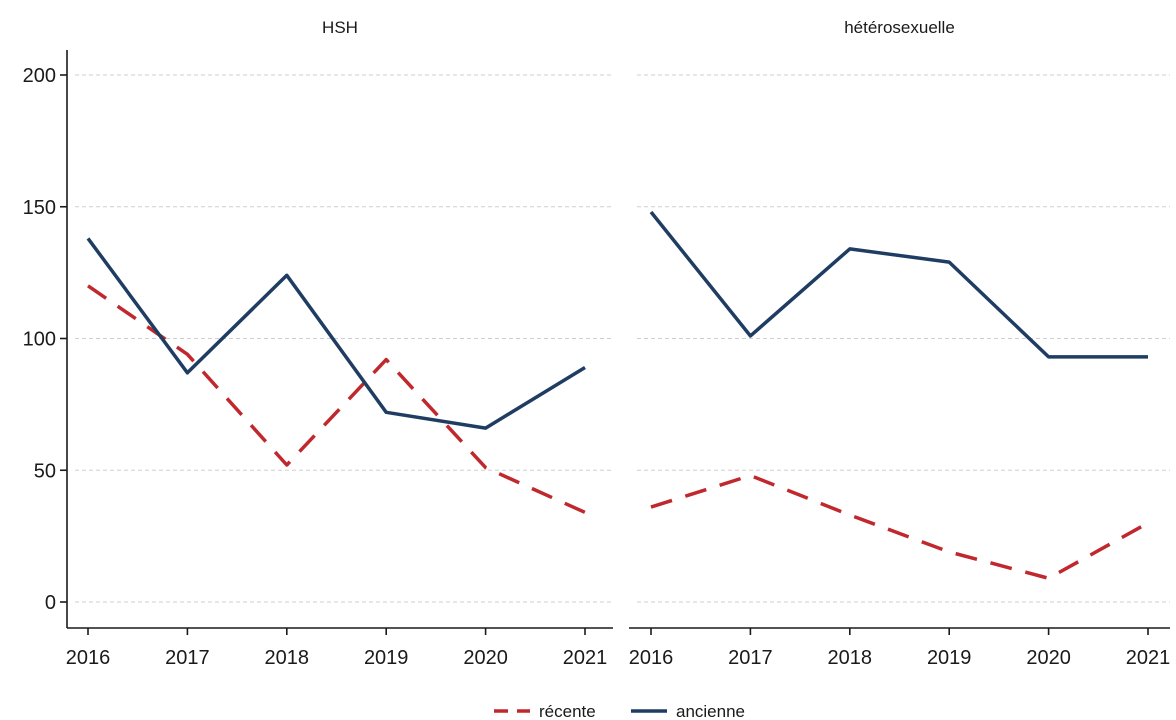 This screenshot has width=1176, height=720. I want to click on legend-label: ancienne, so click(710, 711).